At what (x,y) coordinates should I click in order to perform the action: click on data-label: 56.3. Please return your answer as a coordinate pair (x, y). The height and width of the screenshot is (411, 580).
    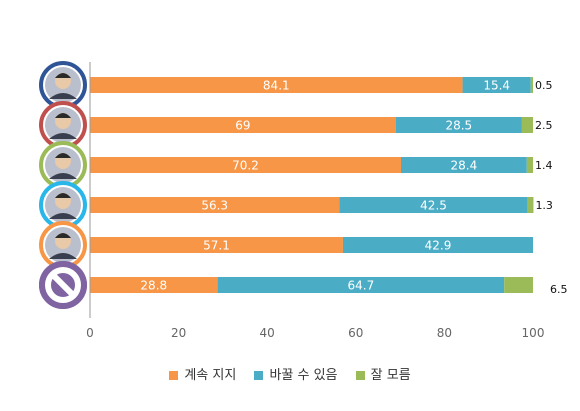
    Looking at the image, I should click on (214, 206).